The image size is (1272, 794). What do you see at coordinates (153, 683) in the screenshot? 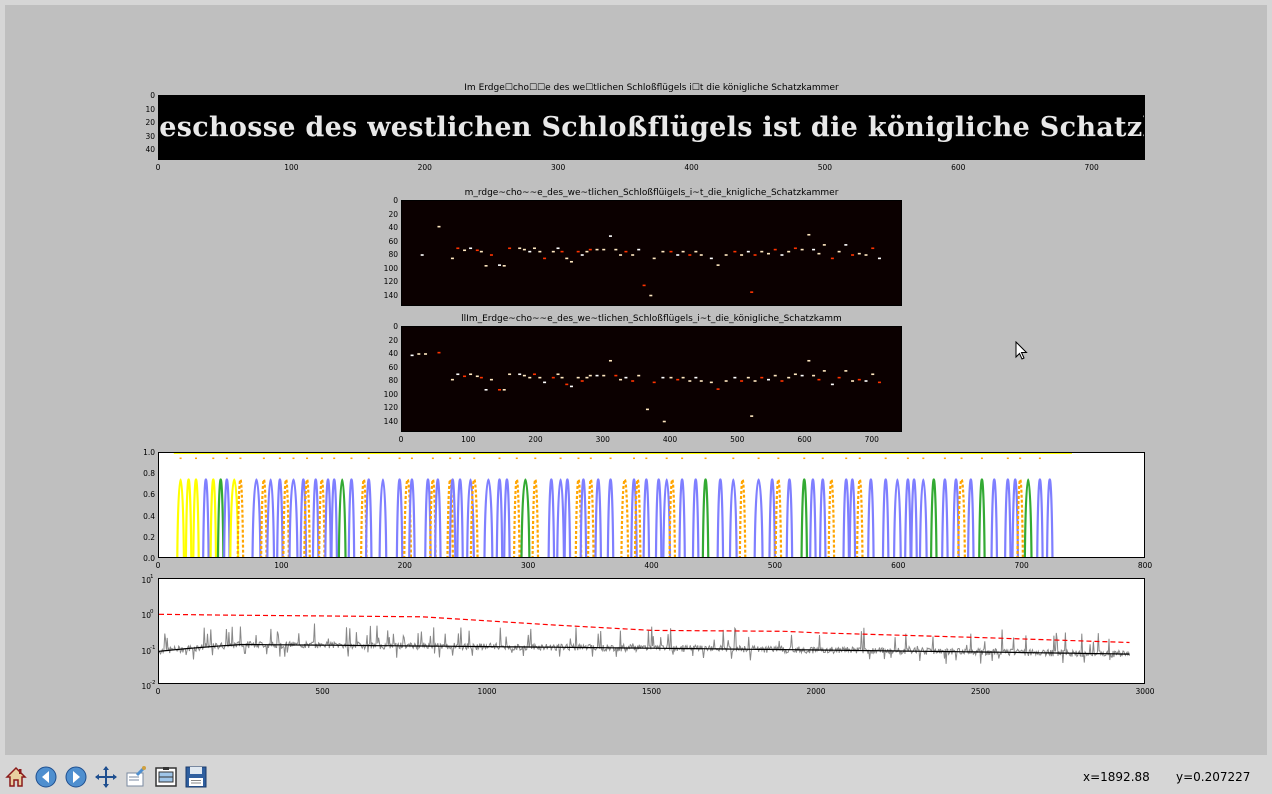
I see `panel5-ytick-exponent: -2` at bounding box center [153, 683].